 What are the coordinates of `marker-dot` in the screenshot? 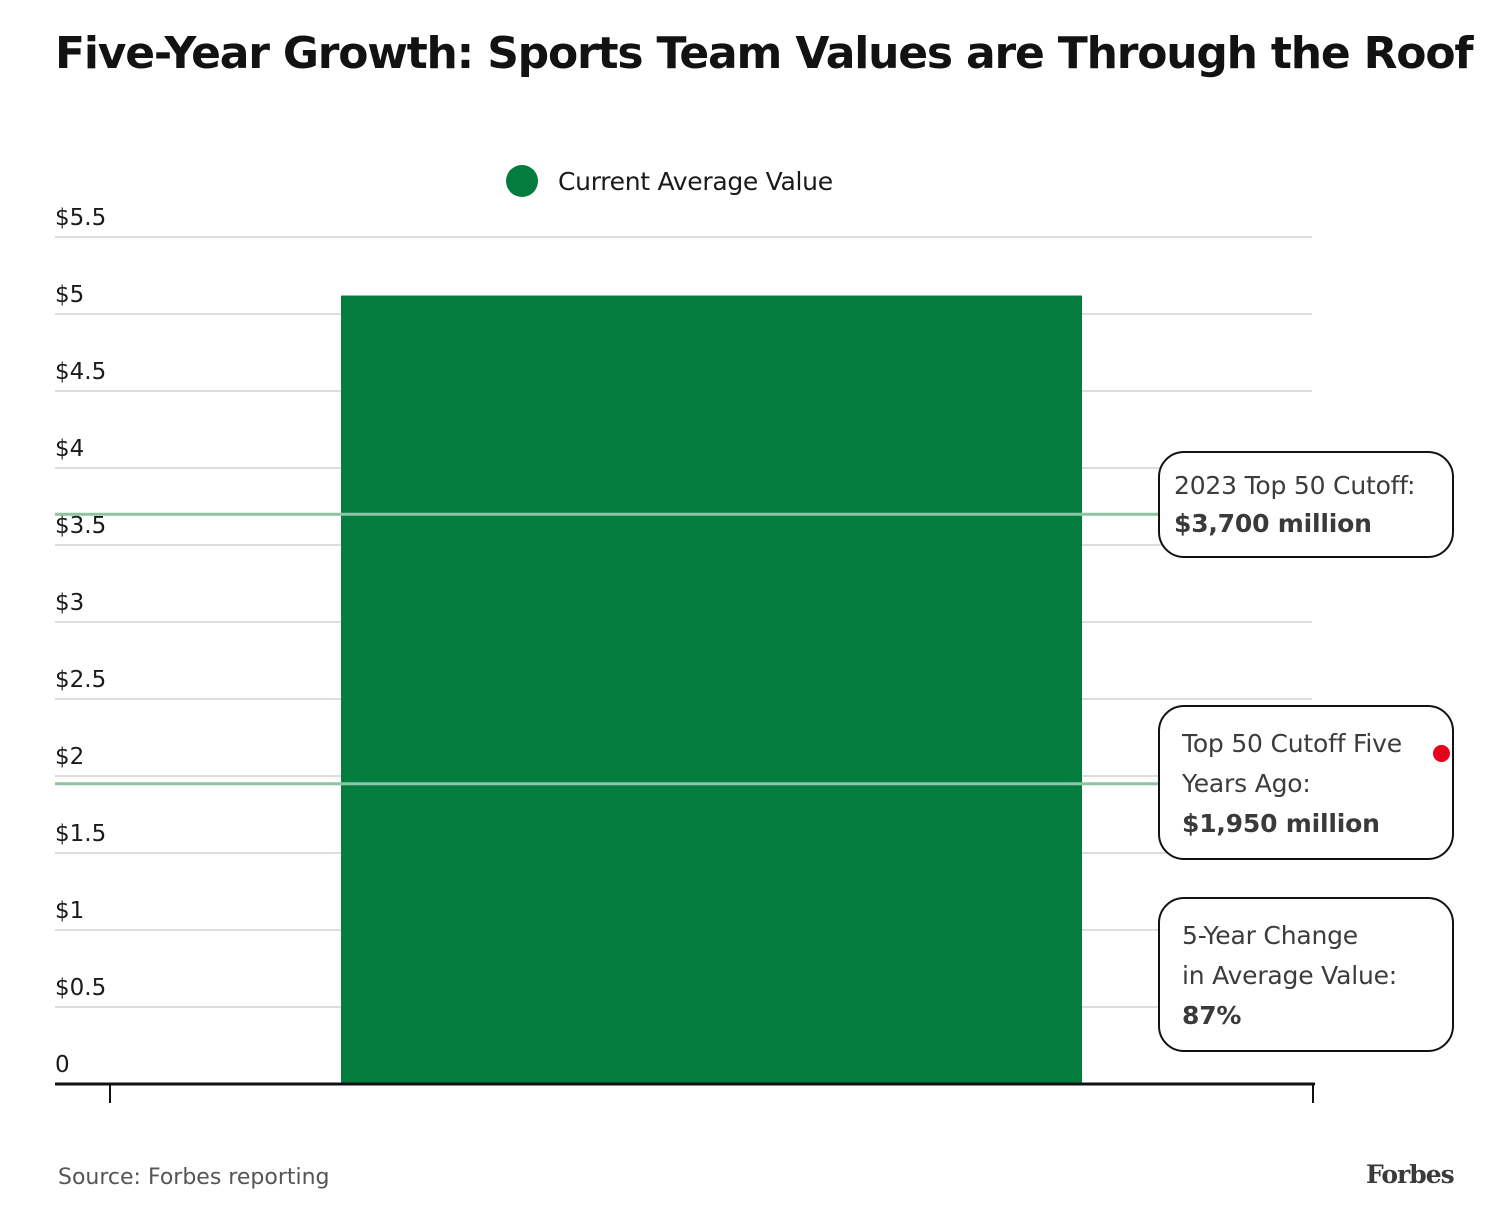 It's located at (1441, 753).